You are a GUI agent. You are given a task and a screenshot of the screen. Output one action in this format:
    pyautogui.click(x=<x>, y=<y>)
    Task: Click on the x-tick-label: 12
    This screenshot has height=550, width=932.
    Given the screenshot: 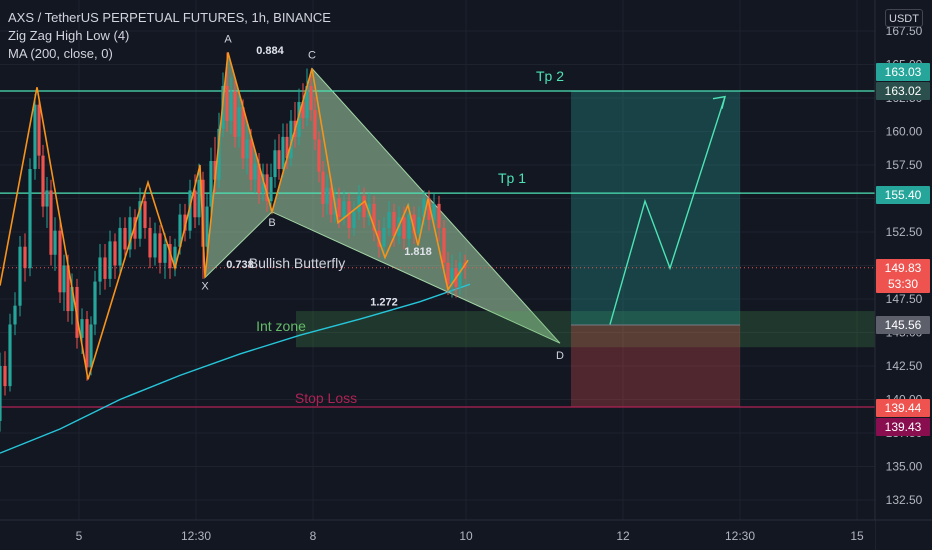 What is the action you would take?
    pyautogui.click(x=623, y=536)
    